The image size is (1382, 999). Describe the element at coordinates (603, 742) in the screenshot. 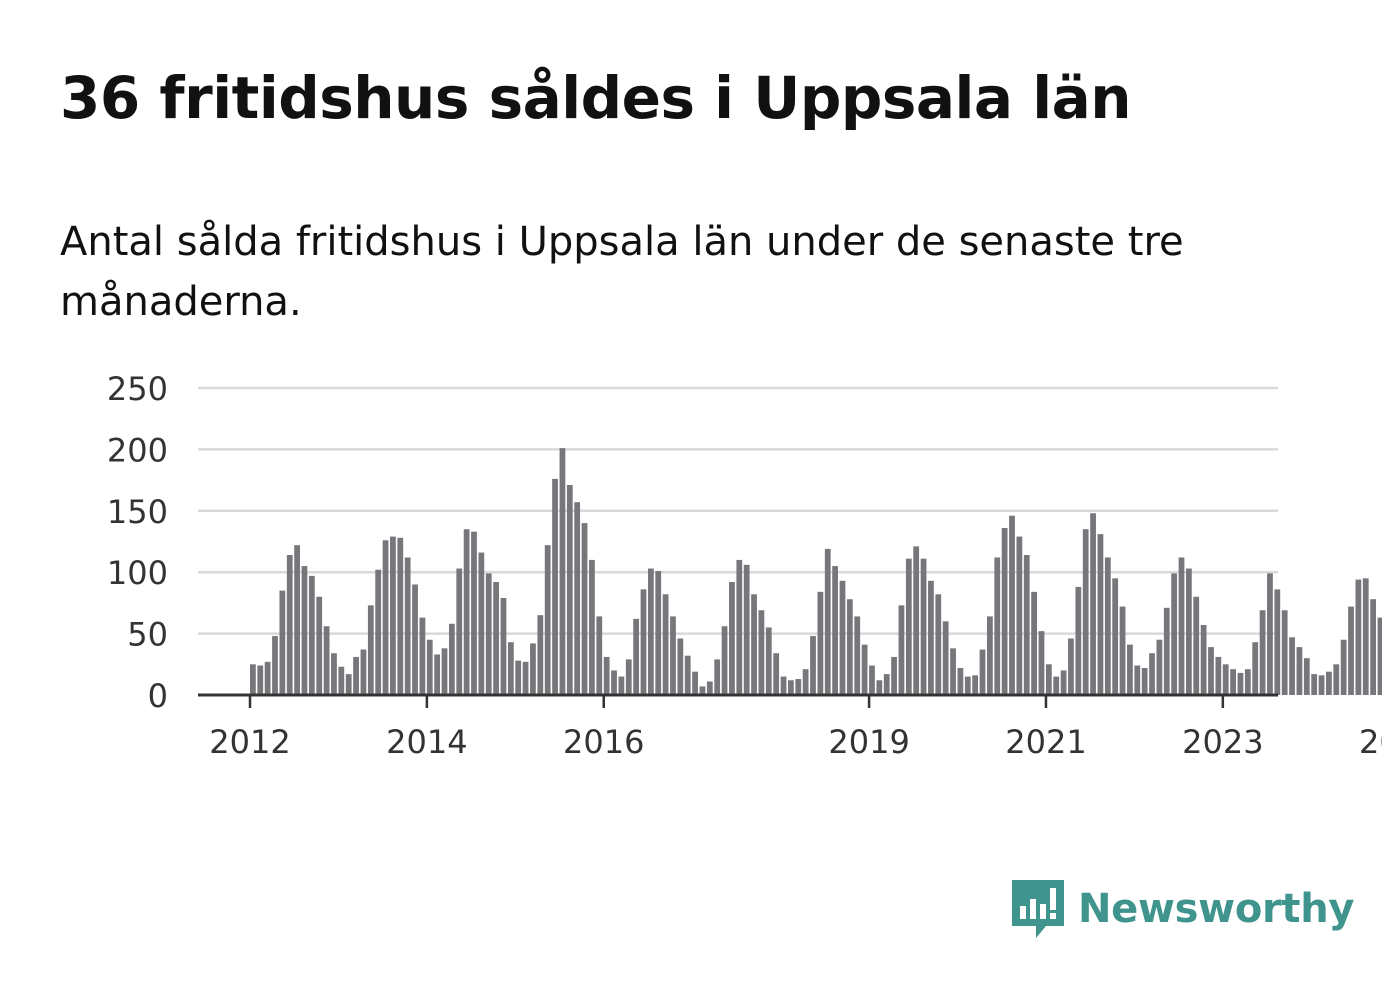

I see `x-tick-label-2016: 2016` at that location.